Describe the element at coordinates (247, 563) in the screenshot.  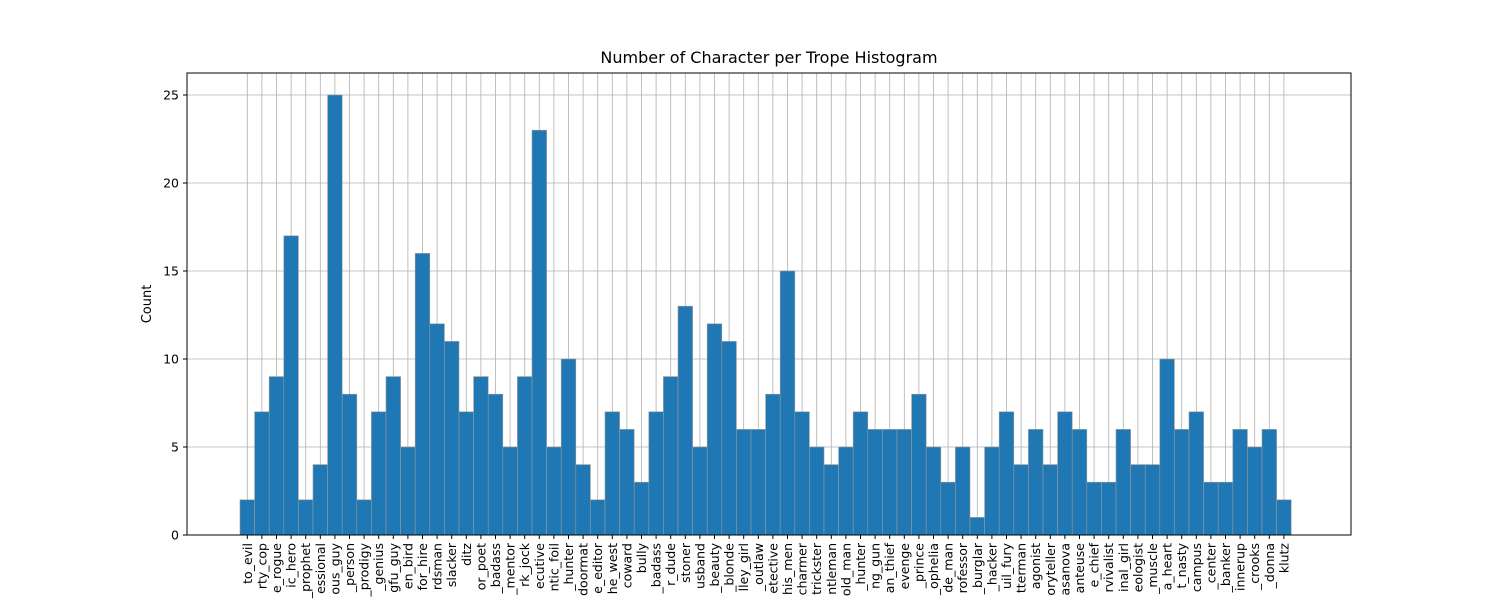
I see `x-tick-label: to_evil` at that location.